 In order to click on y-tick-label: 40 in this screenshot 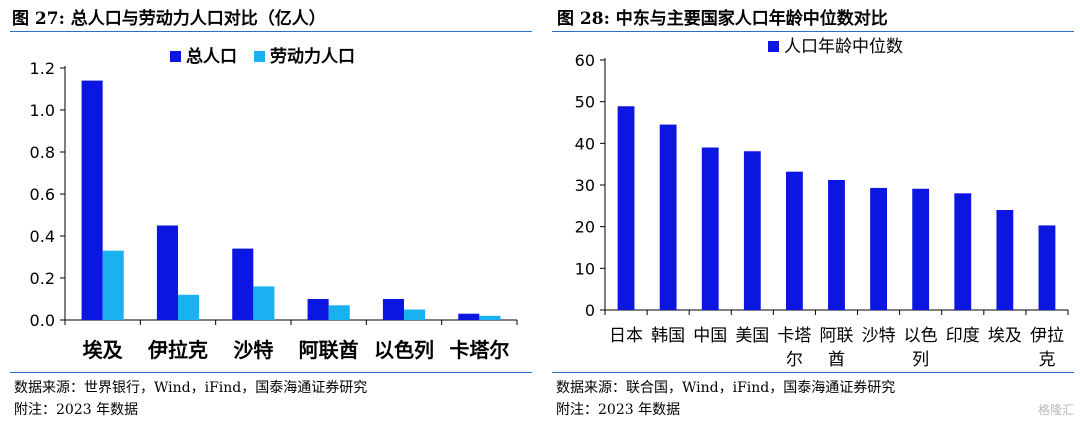, I will do `click(585, 143)`.